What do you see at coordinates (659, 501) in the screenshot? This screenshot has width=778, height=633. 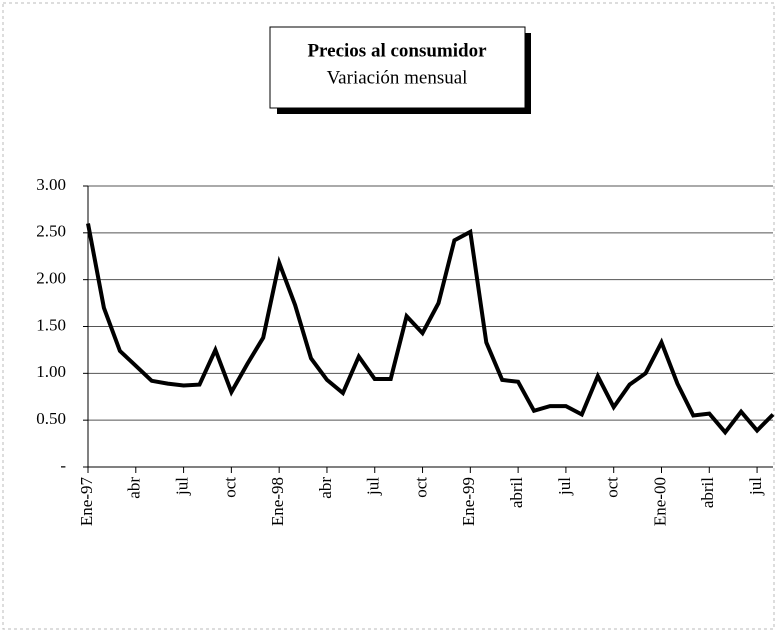 I see `x-tick-label: Ene-00` at bounding box center [659, 501].